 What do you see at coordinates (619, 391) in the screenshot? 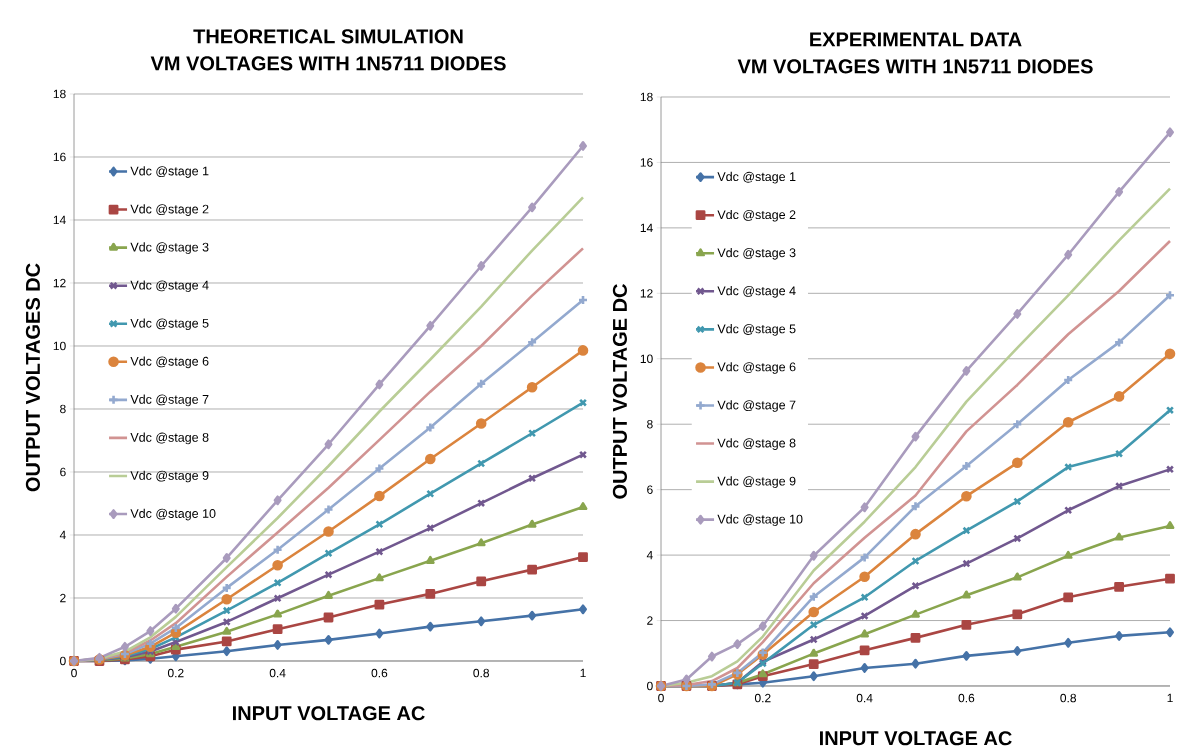
I see `y-axis-title: OUTPUT VOLTAGE DC` at bounding box center [619, 391].